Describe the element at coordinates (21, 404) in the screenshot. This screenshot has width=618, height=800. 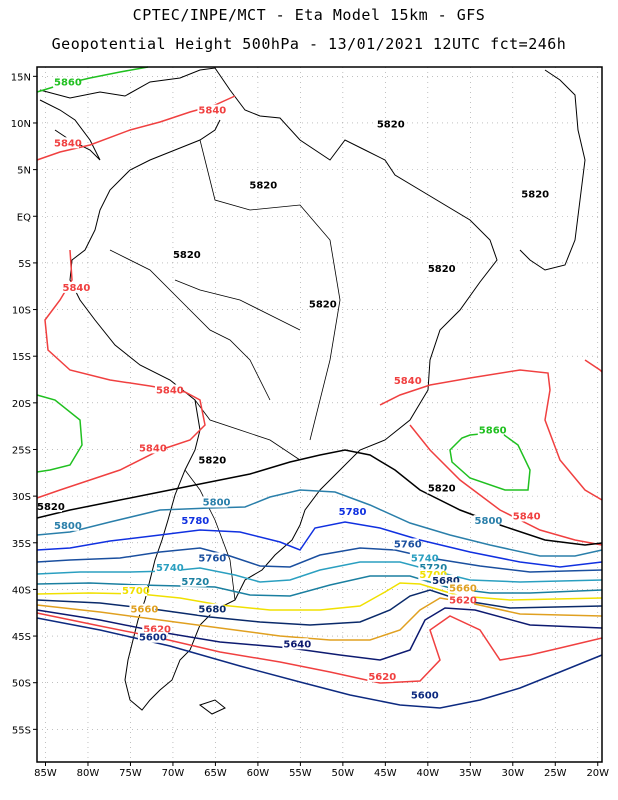
I see `lat-tick-label: 20S` at that location.